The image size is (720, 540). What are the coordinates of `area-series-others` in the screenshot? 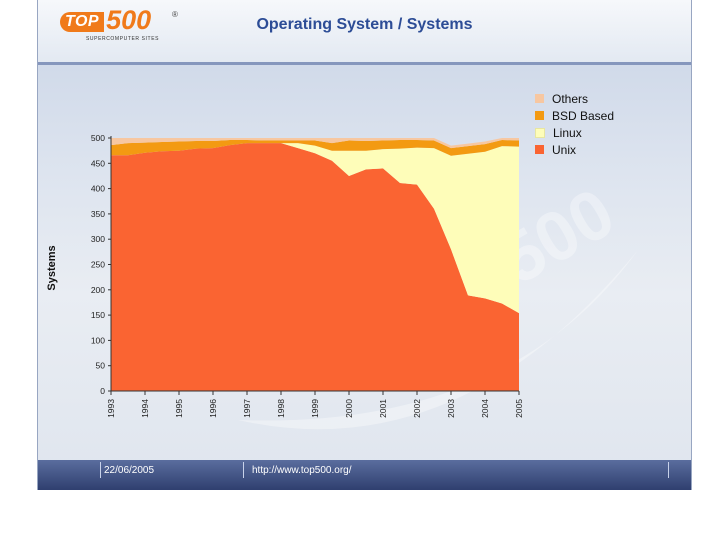 It's located at (315, 143).